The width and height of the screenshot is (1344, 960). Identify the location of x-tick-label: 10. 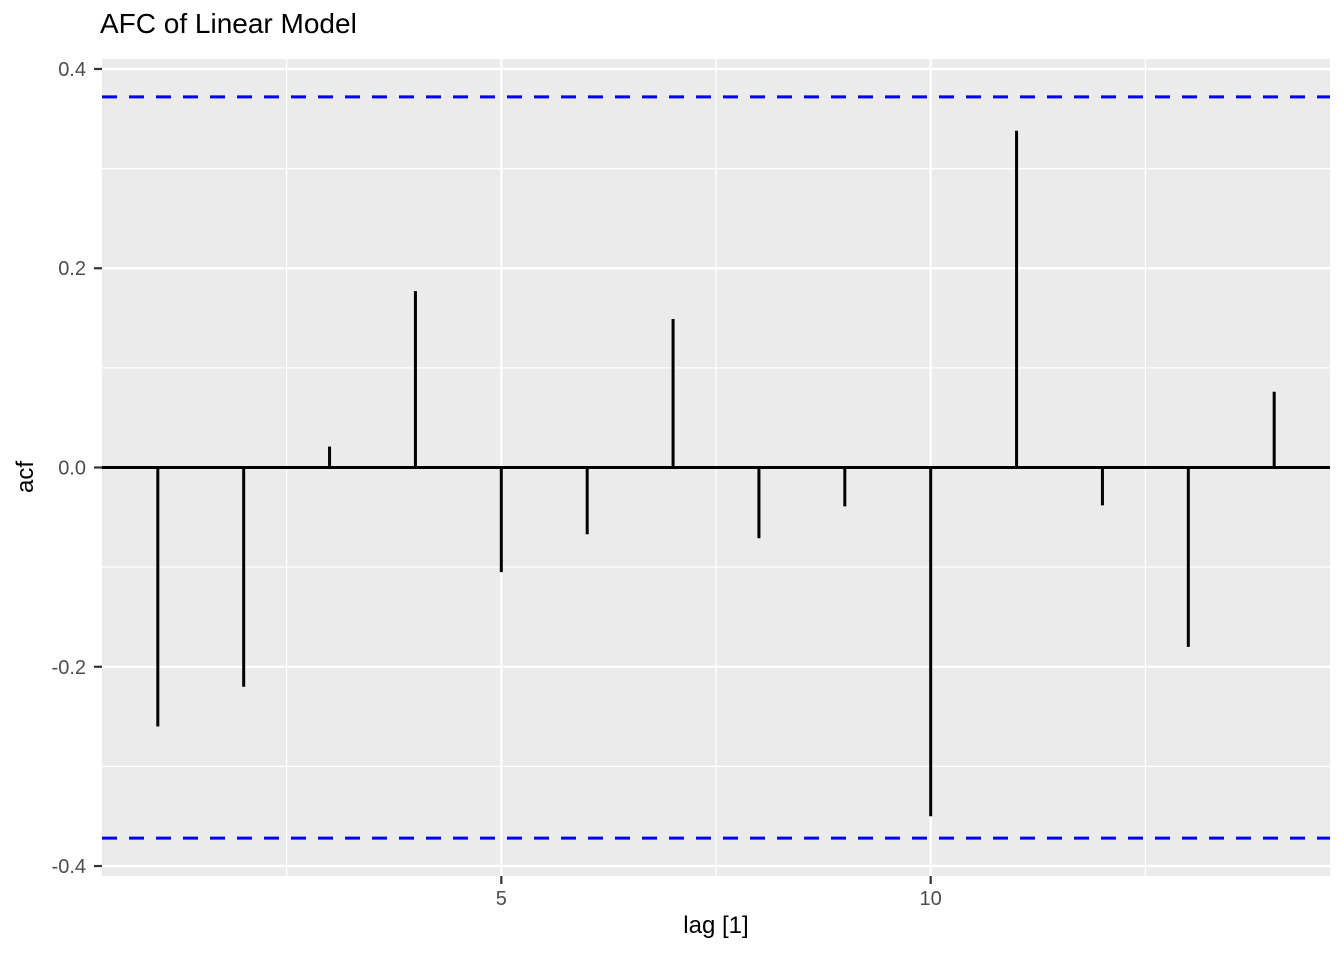
(931, 899).